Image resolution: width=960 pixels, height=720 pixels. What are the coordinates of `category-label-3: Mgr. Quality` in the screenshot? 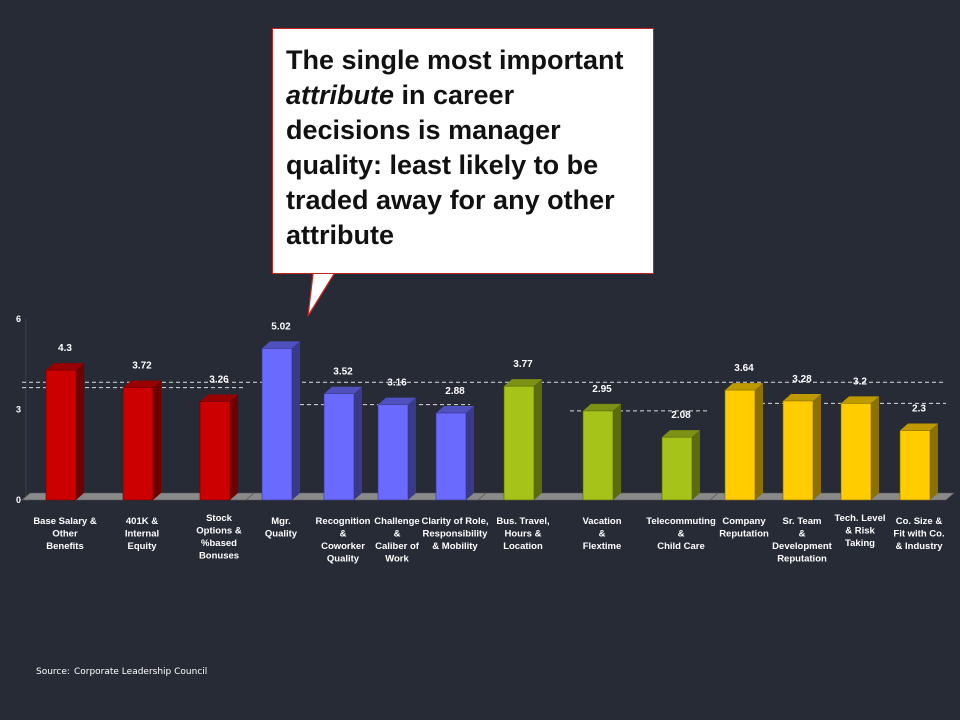 It's located at (281, 528).